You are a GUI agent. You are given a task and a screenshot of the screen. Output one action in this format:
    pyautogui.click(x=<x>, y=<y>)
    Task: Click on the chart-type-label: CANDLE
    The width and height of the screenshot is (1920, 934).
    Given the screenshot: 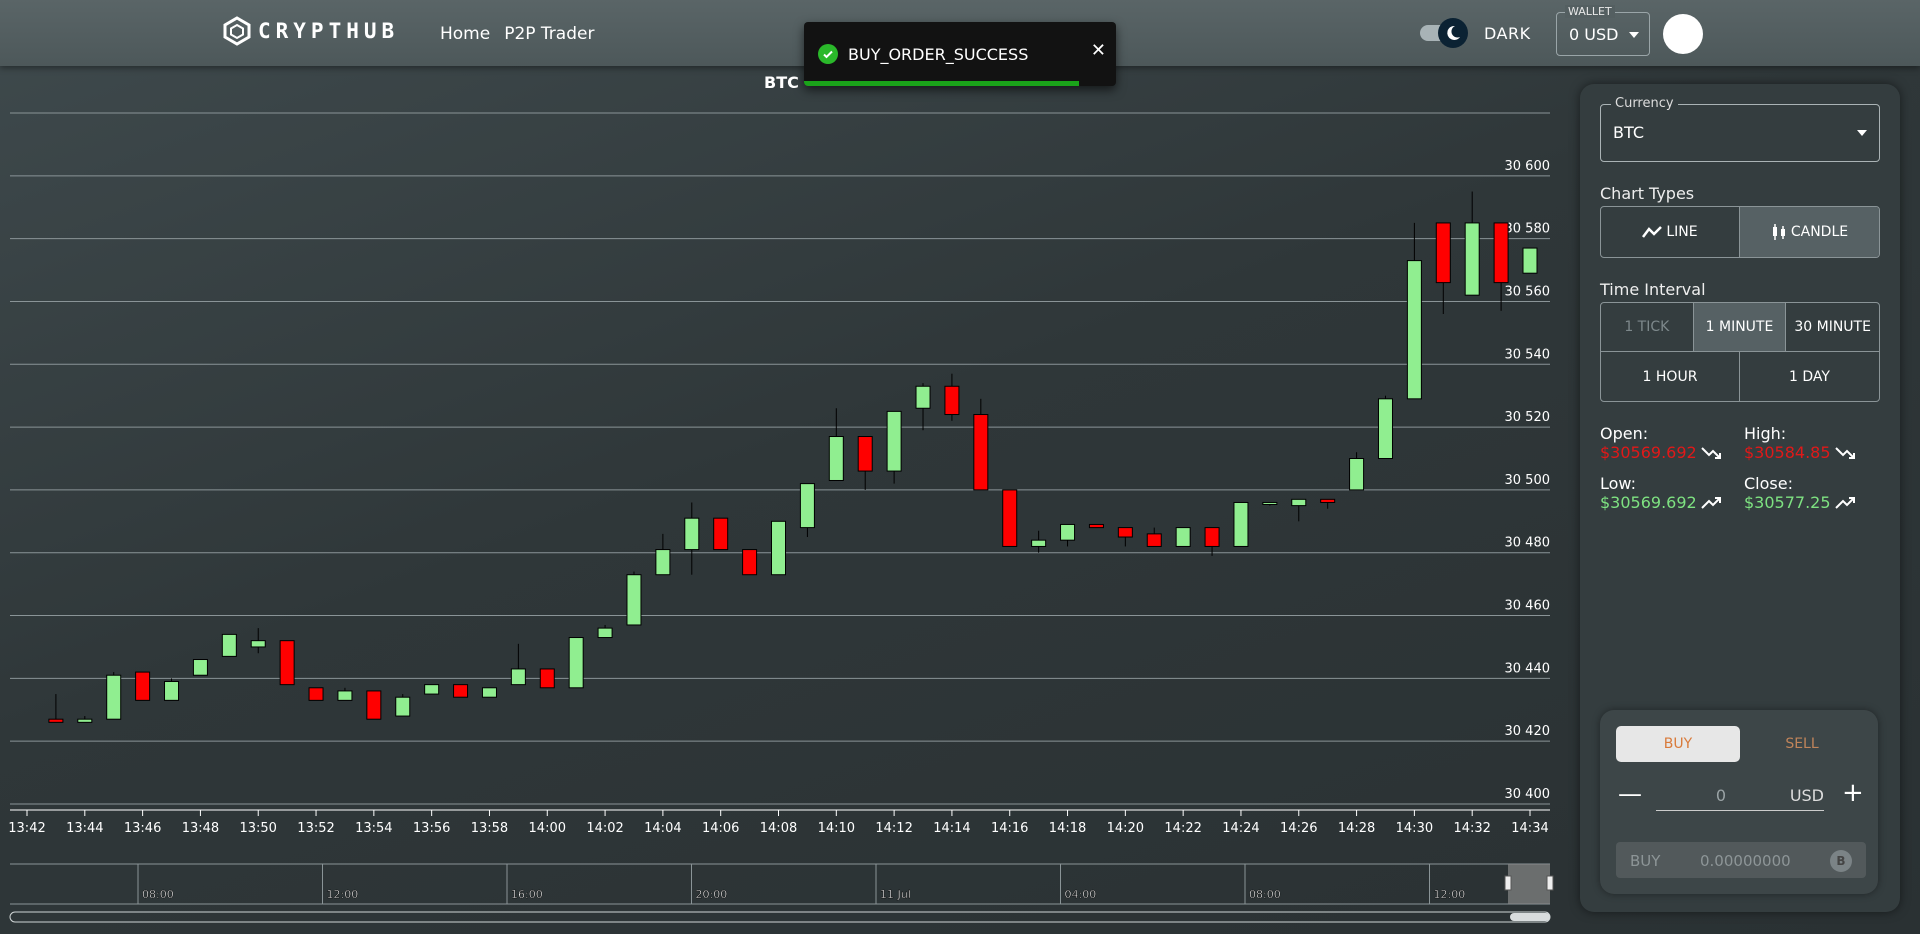 What is the action you would take?
    pyautogui.click(x=1819, y=232)
    